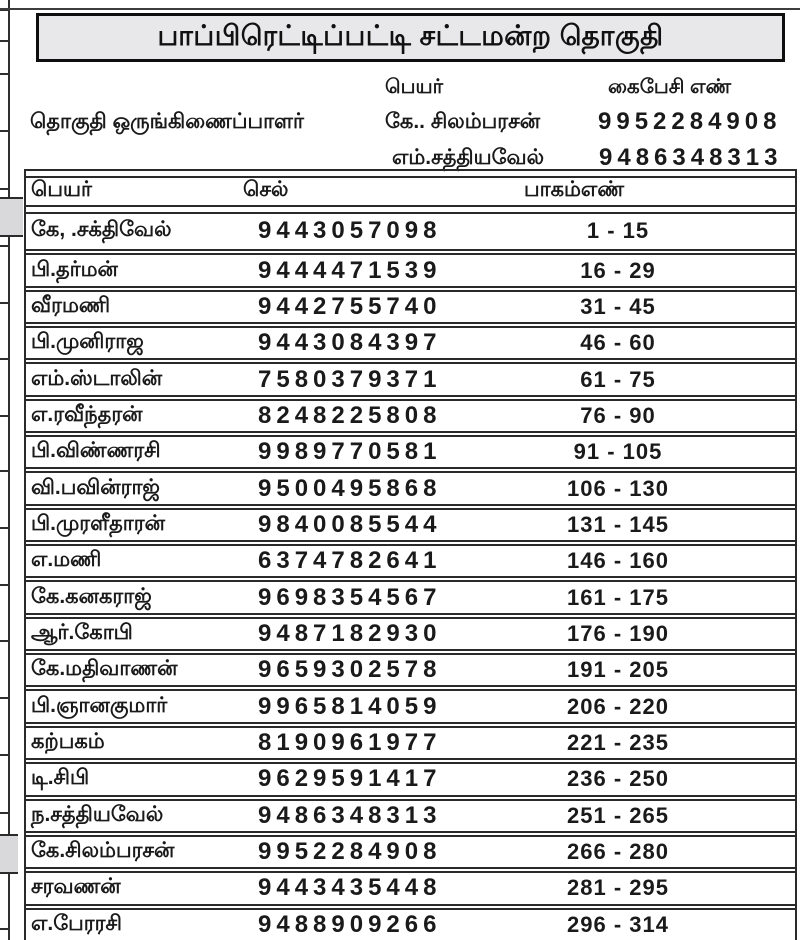  I want to click on contact-name: கே.கனகராஜ், so click(91, 596).